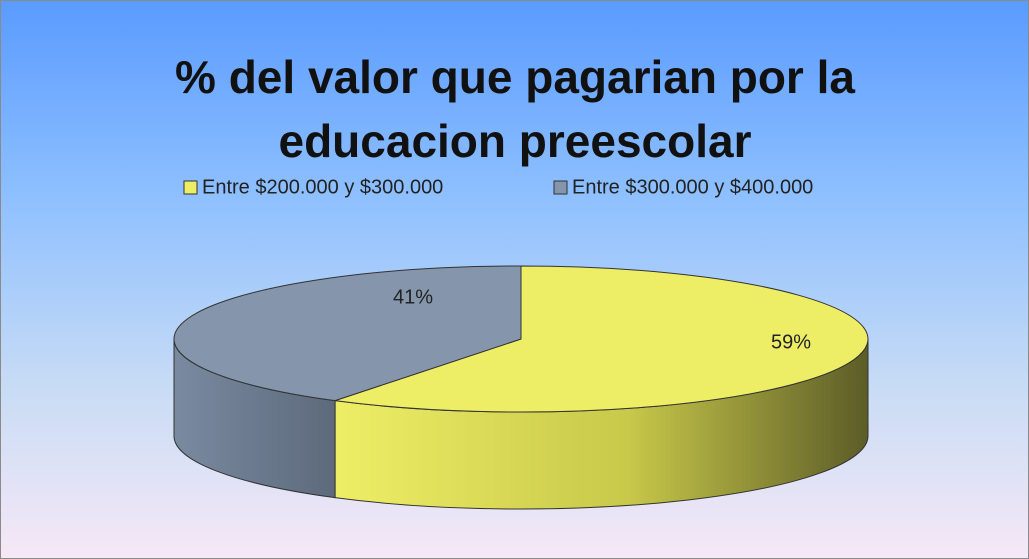 The height and width of the screenshot is (559, 1029). I want to click on data-label: 41%, so click(413, 297).